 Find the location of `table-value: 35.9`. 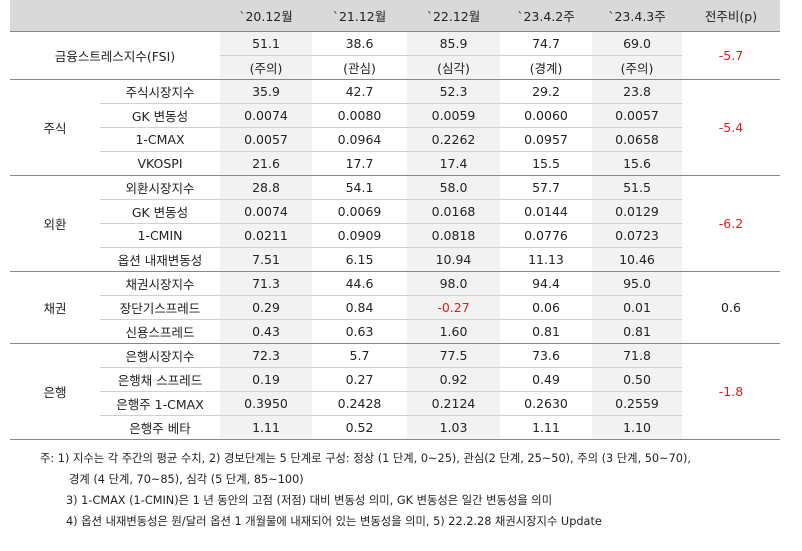

table-value: 35.9 is located at coordinates (266, 91).